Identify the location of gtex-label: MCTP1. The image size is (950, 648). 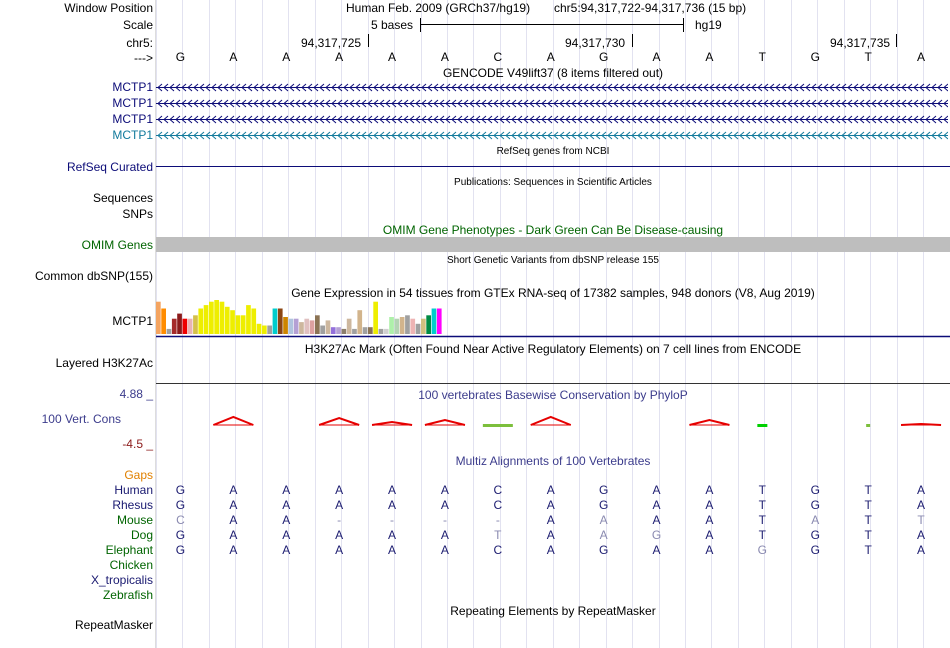
(132, 321).